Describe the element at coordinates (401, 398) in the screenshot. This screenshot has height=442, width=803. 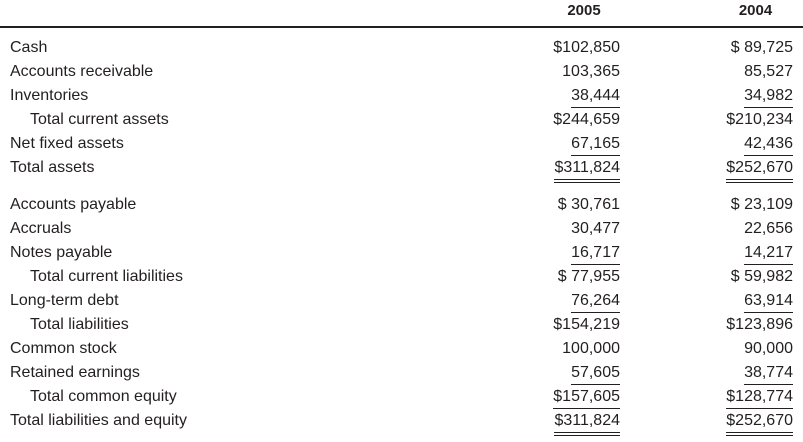
I see `table-row: Total common equity $157,605 $128,774` at that location.